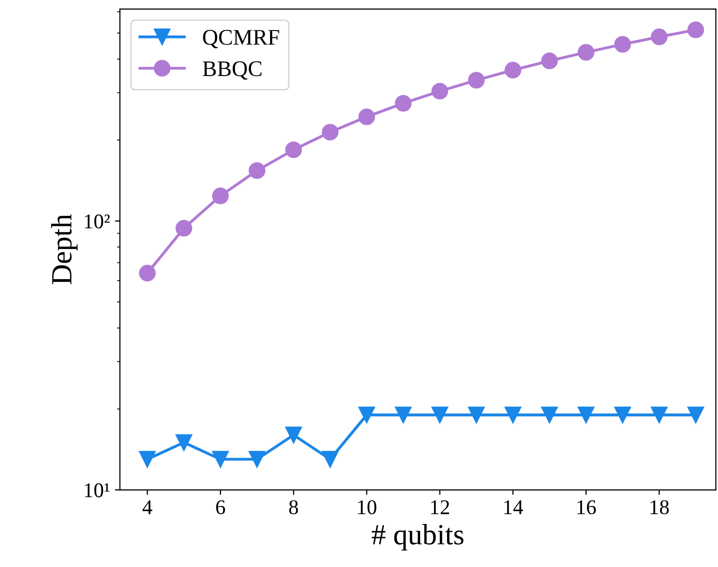 This screenshot has width=718, height=567. What do you see at coordinates (440, 507) in the screenshot?
I see `x-tick-label: 12` at bounding box center [440, 507].